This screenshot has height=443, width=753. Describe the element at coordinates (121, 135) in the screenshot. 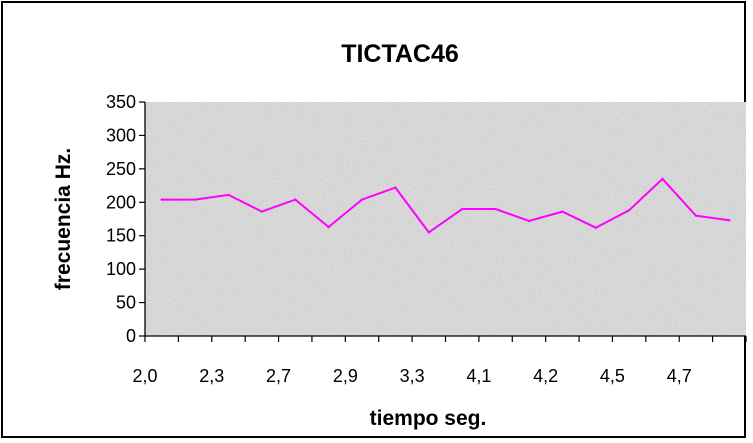

I see `y-tick-label: 300` at that location.